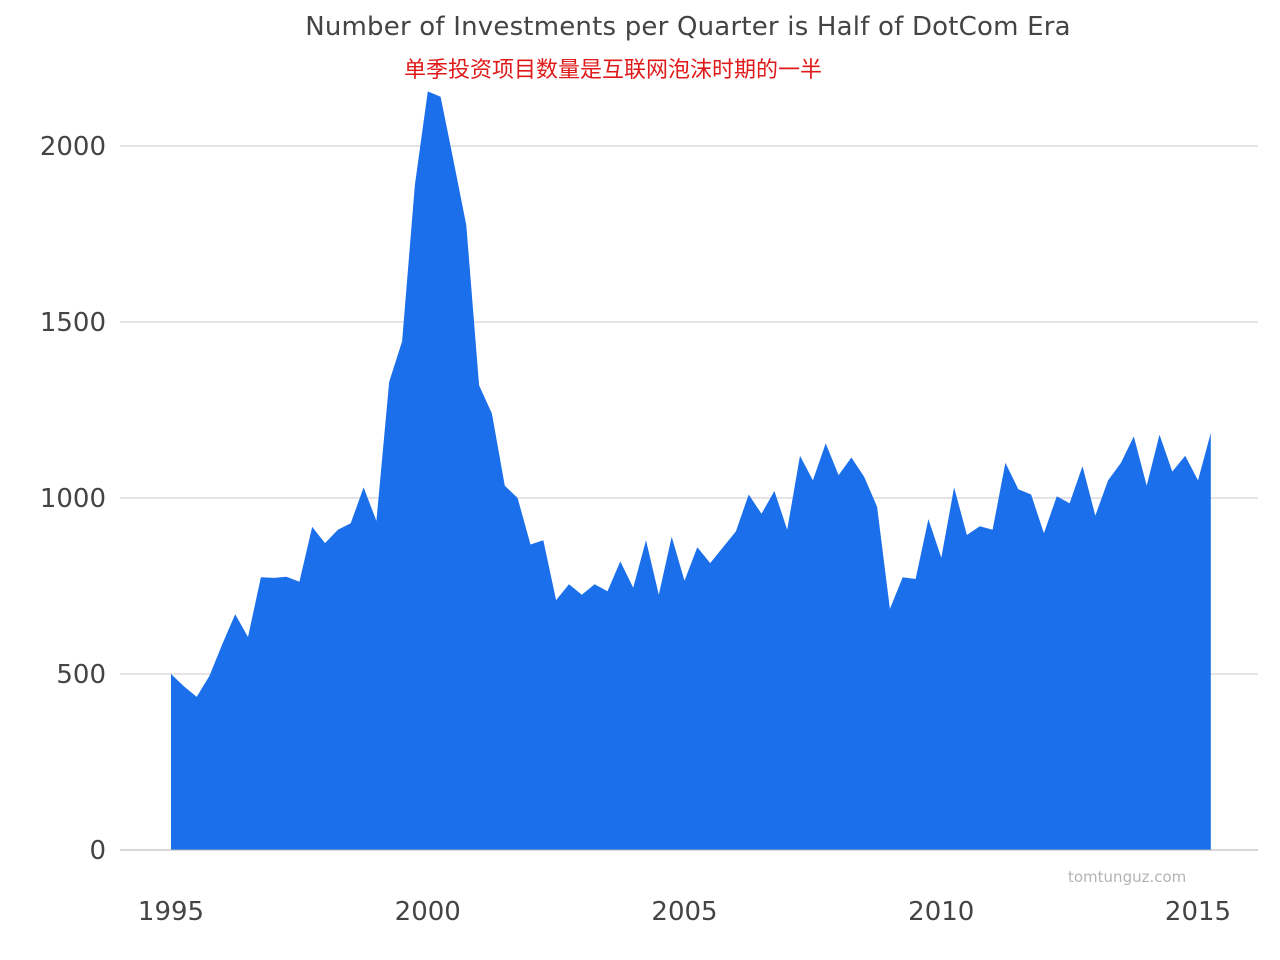 The height and width of the screenshot is (960, 1280). What do you see at coordinates (81, 675) in the screenshot?
I see `y-tick-label: 500` at bounding box center [81, 675].